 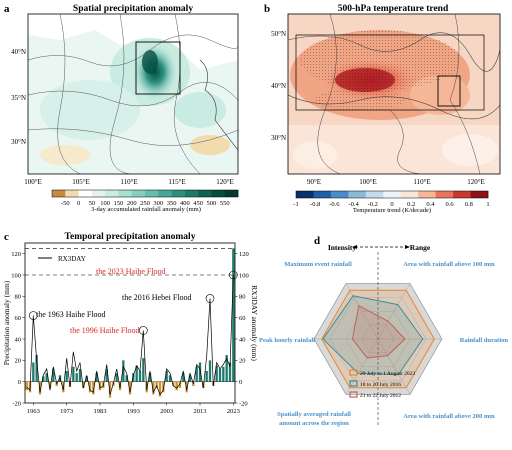 I want to click on colorbar-b-label: Temperature trend (K/decade), so click(x=392, y=210).